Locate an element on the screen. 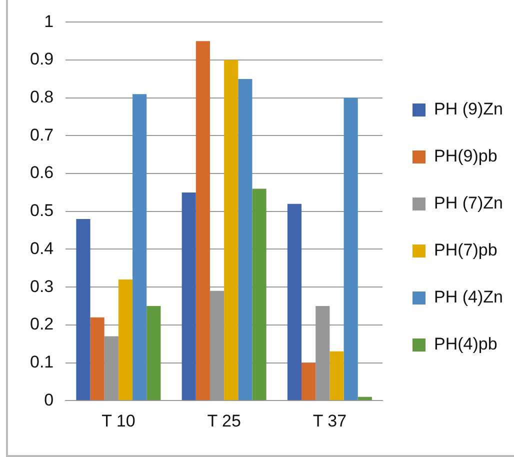 This screenshot has width=514, height=457. x-tick-label: T 37 is located at coordinates (329, 420).